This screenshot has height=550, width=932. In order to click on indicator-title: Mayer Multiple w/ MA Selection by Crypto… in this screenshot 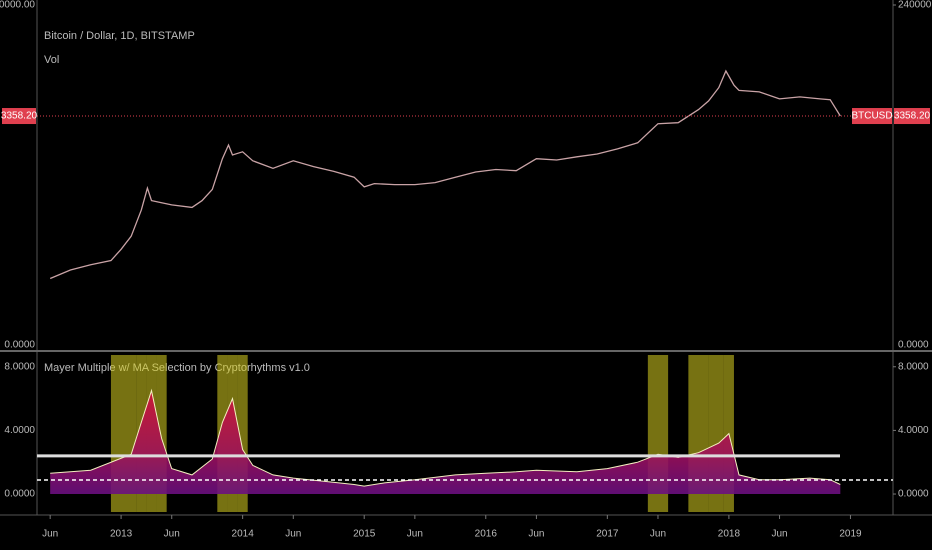, I will do `click(177, 368)`.